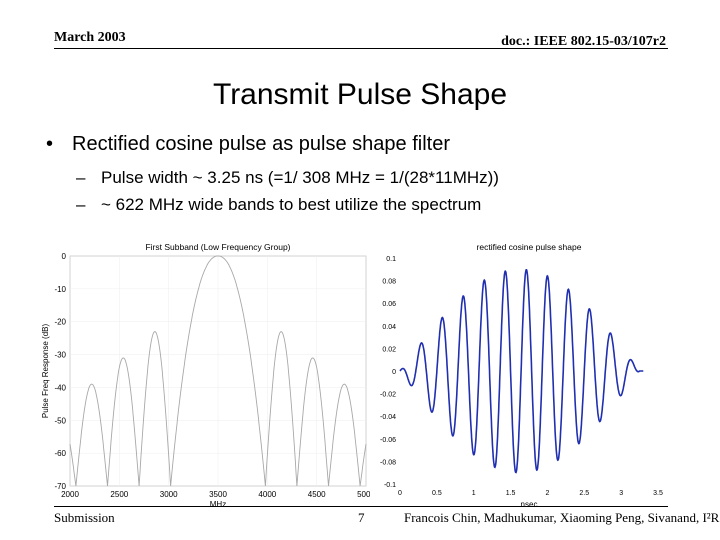 This screenshot has width=720, height=540. Describe the element at coordinates (388, 440) in the screenshot. I see `y-tick-label: -0.06` at that location.